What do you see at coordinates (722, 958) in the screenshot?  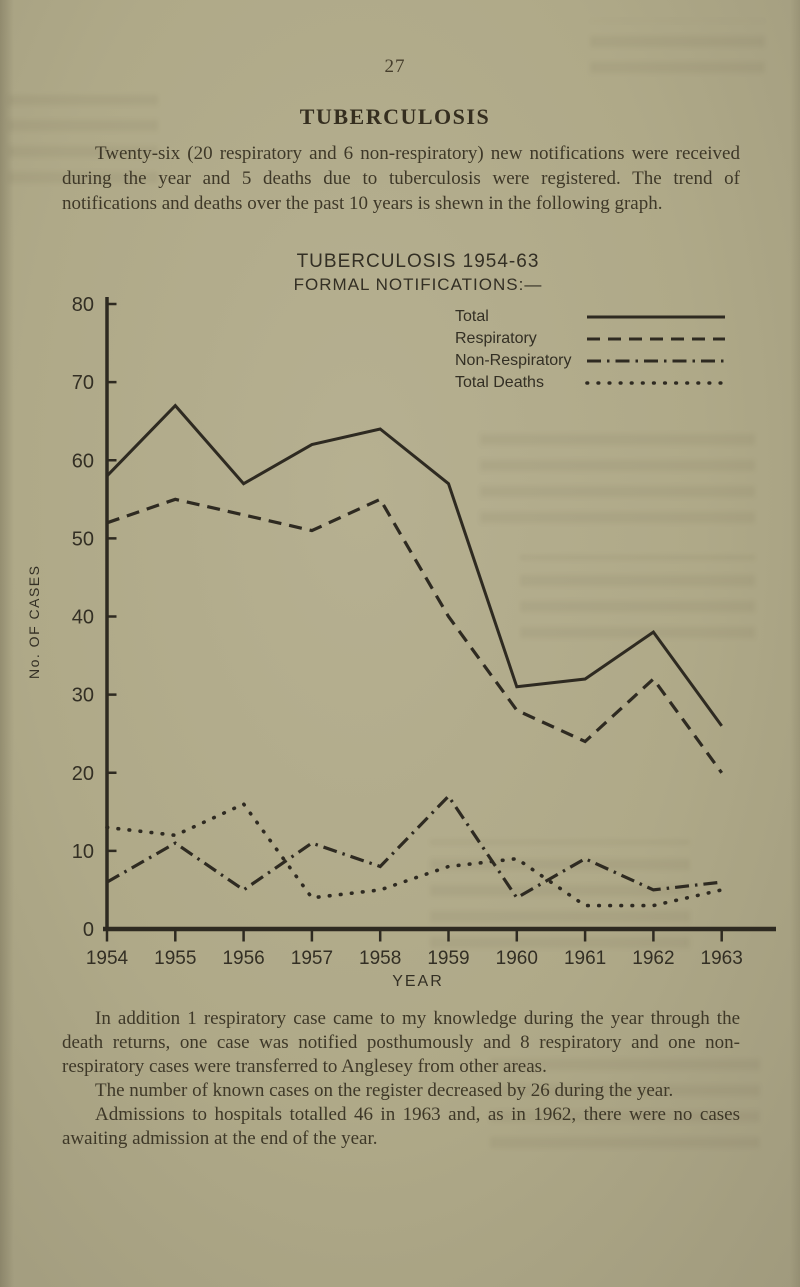 I see `x-tick-label-1963: 1963` at bounding box center [722, 958].